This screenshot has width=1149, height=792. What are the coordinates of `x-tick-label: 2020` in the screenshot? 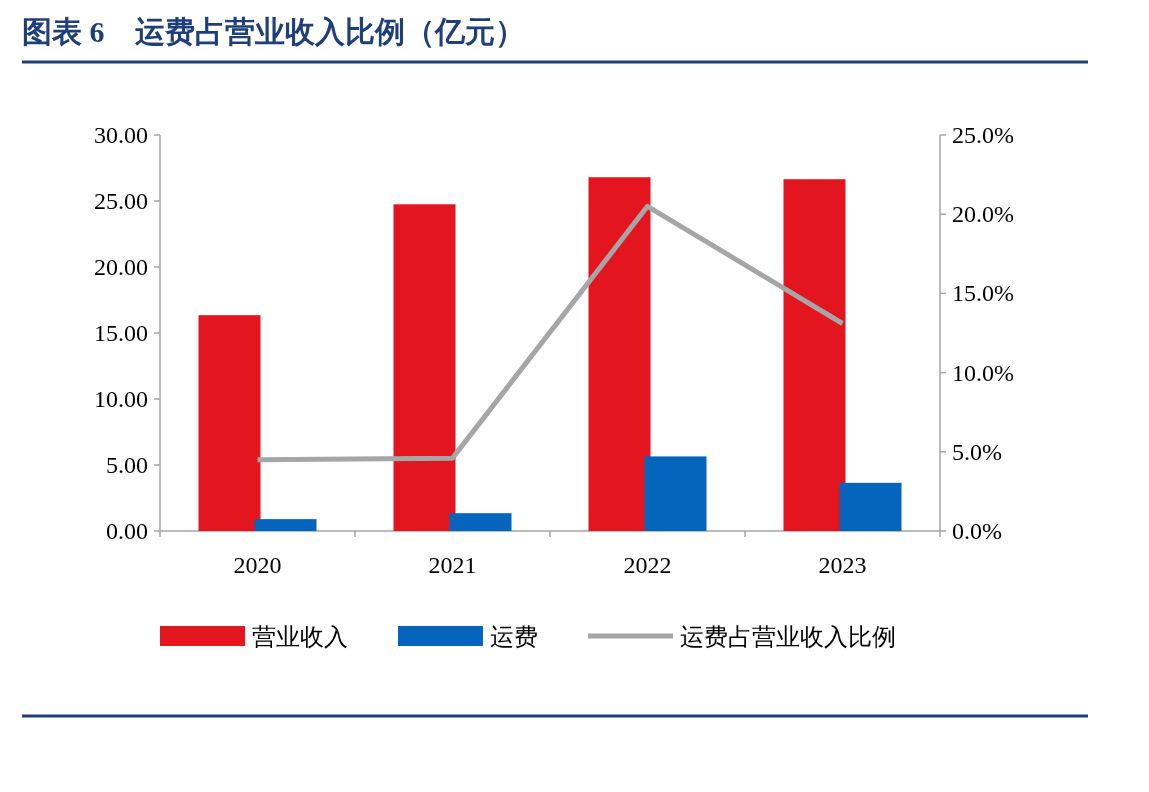 It's located at (257, 565).